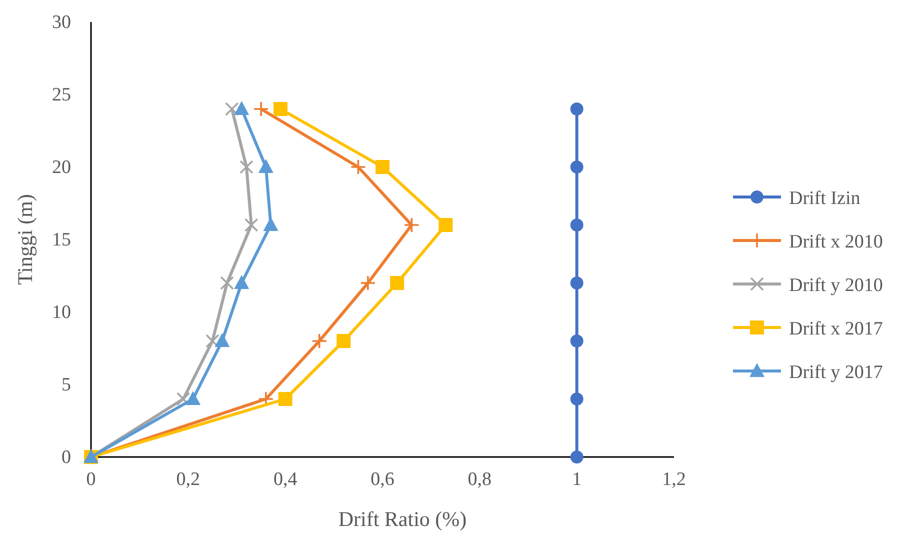  What do you see at coordinates (674, 479) in the screenshot?
I see `x-tick-label: 1,2` at bounding box center [674, 479].